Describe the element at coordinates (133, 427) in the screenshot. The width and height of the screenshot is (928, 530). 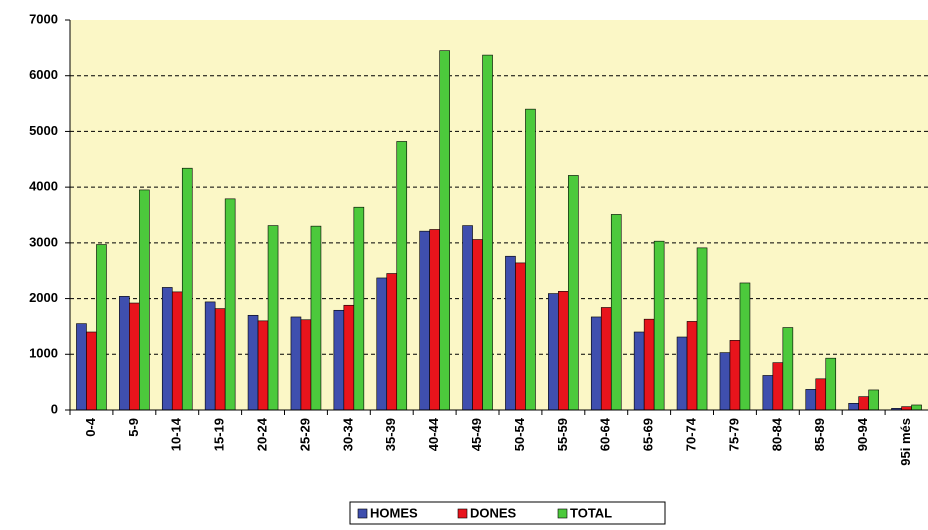
I see `x-tick-label: 5-9` at that location.